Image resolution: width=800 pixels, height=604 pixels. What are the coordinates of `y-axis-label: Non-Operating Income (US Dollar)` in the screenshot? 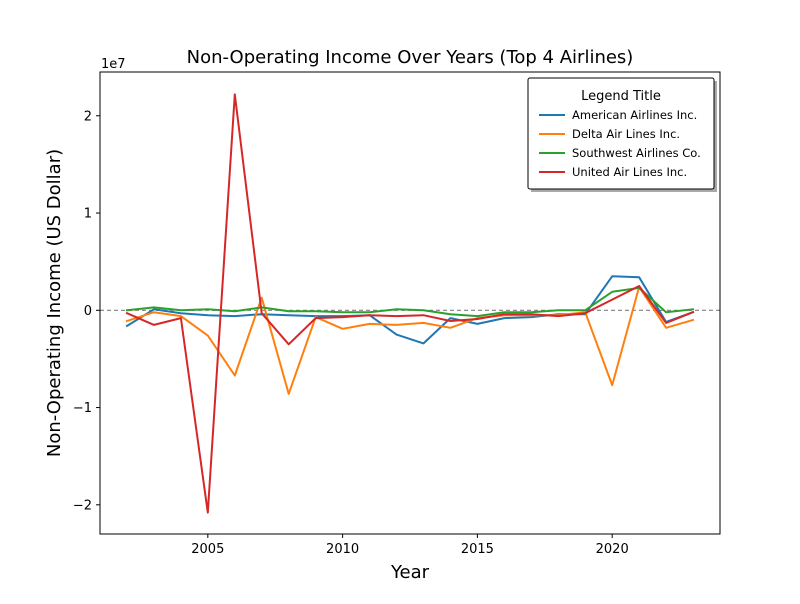 It's located at (54, 303).